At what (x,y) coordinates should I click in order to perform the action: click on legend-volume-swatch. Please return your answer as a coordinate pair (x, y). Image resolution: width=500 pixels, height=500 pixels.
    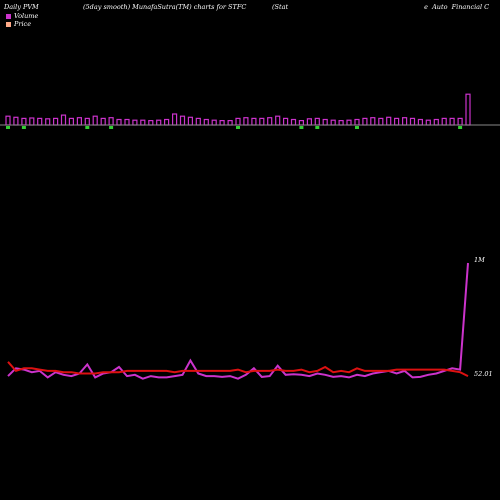
    Looking at the image, I should click on (8, 16).